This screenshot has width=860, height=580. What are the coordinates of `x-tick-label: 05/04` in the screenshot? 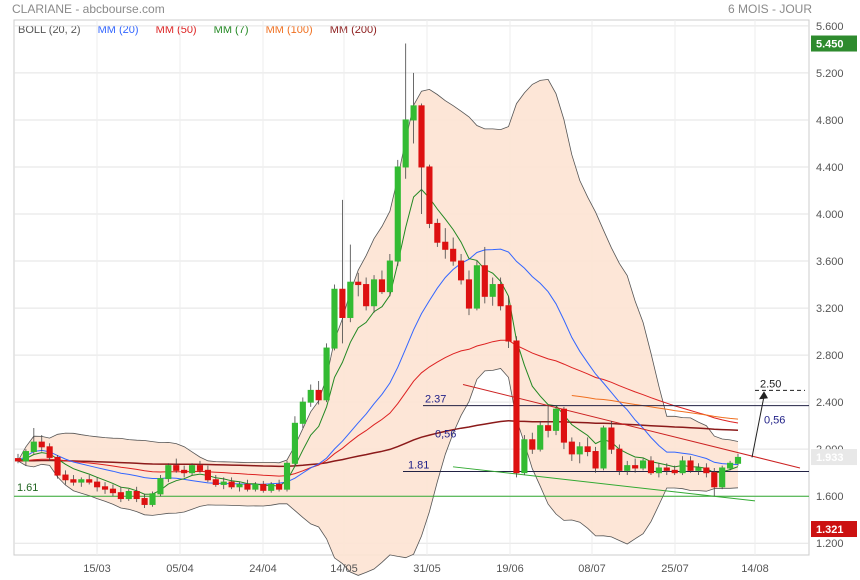 It's located at (180, 569).